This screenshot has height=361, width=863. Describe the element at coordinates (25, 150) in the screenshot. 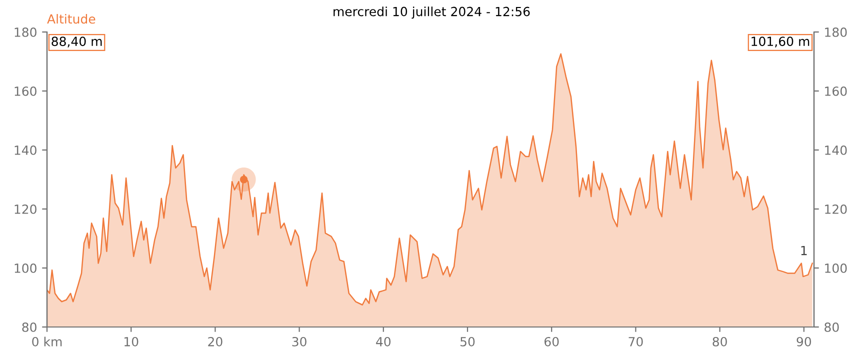

I see `y-tick-label: 140` at that location.